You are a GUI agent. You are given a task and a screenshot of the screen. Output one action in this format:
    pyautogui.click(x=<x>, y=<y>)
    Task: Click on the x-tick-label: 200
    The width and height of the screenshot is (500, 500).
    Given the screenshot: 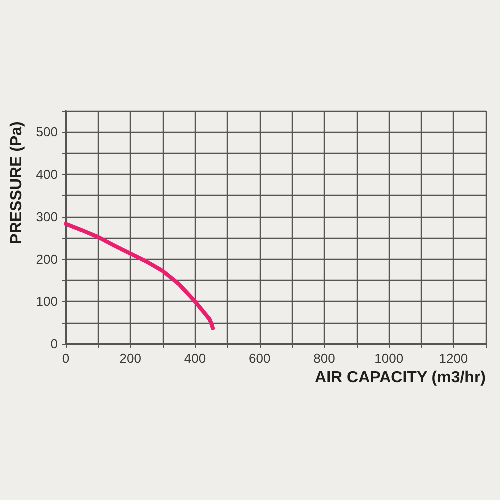 What is the action you would take?
    pyautogui.click(x=131, y=358)
    